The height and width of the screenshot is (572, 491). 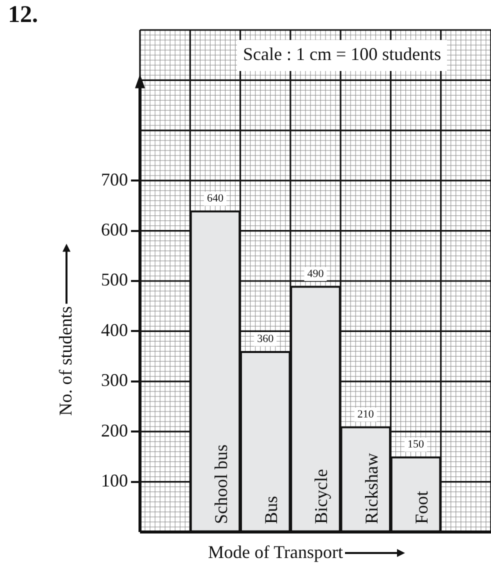 I want to click on chart-title: 12., so click(x=23, y=15).